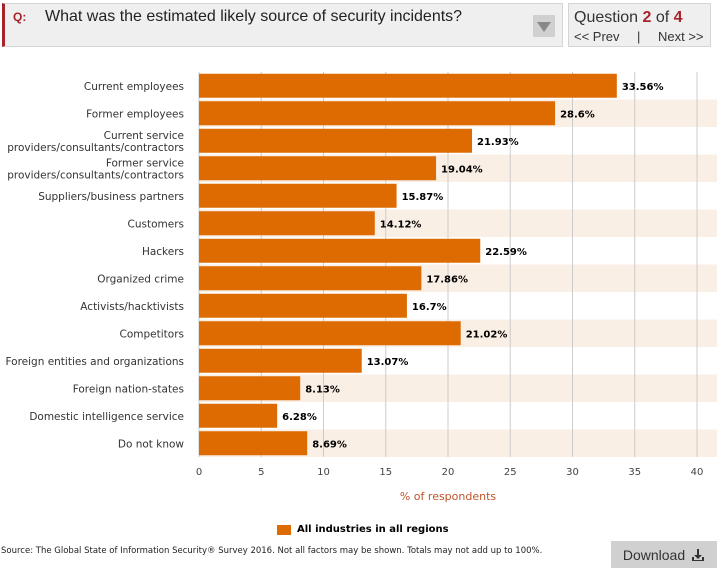  Describe the element at coordinates (487, 334) in the screenshot. I see `data-label: 21.02%` at that location.